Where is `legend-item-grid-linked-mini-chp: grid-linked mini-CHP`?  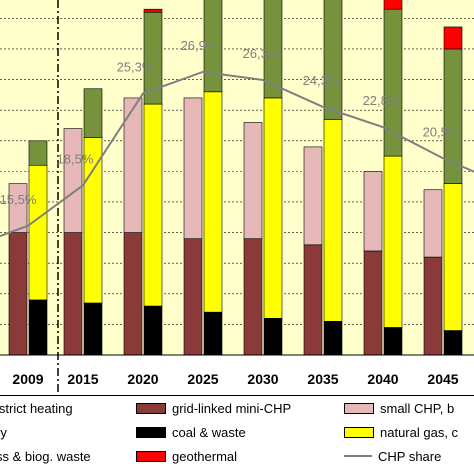
legend-item-grid-linked-mini-chp: grid-linked mini-CHP is located at coordinates (213, 408).